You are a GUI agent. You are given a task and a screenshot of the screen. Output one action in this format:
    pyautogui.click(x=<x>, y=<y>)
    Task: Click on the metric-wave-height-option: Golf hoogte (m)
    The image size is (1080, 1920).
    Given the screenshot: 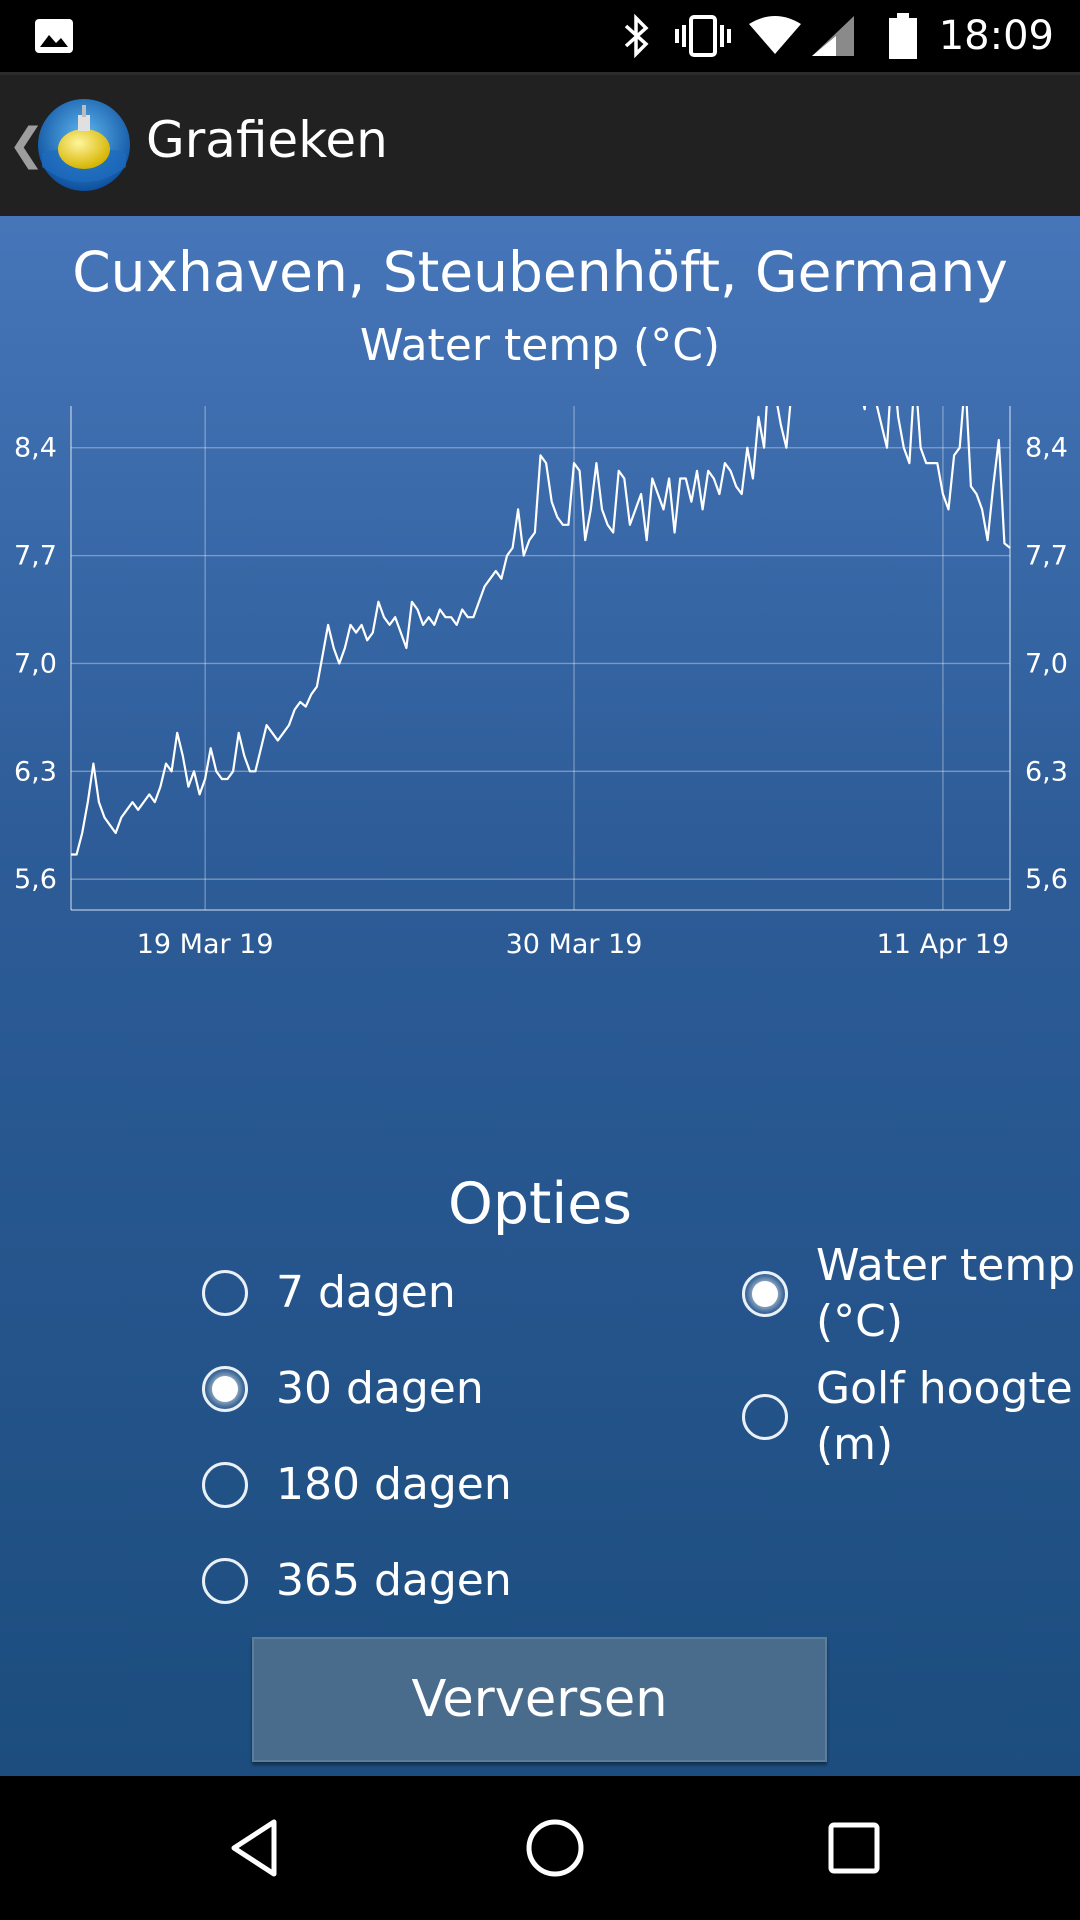 What is the action you would take?
    pyautogui.click(x=909, y=1417)
    